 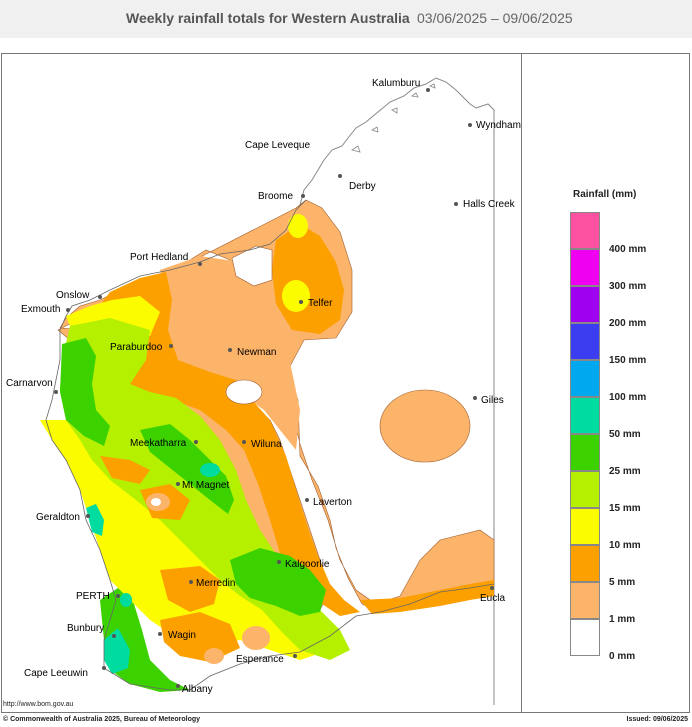 I want to click on city-dot-giles, so click(x=475, y=398).